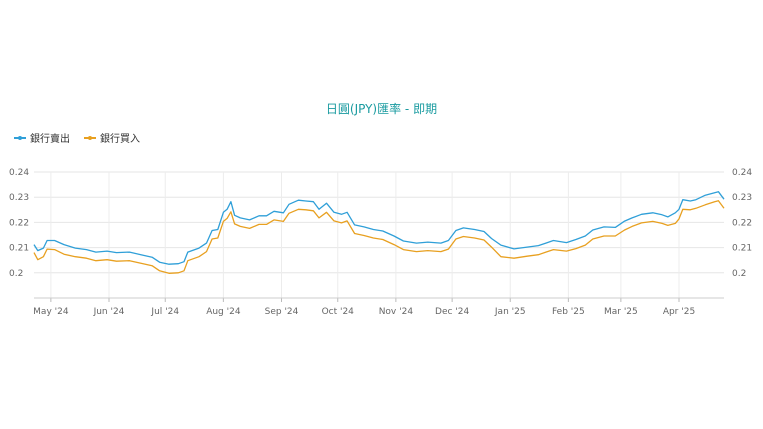 The height and width of the screenshot is (429, 763). What do you see at coordinates (77, 137) in the screenshot?
I see `legend: 銀行賣出 銀行買入` at bounding box center [77, 137].